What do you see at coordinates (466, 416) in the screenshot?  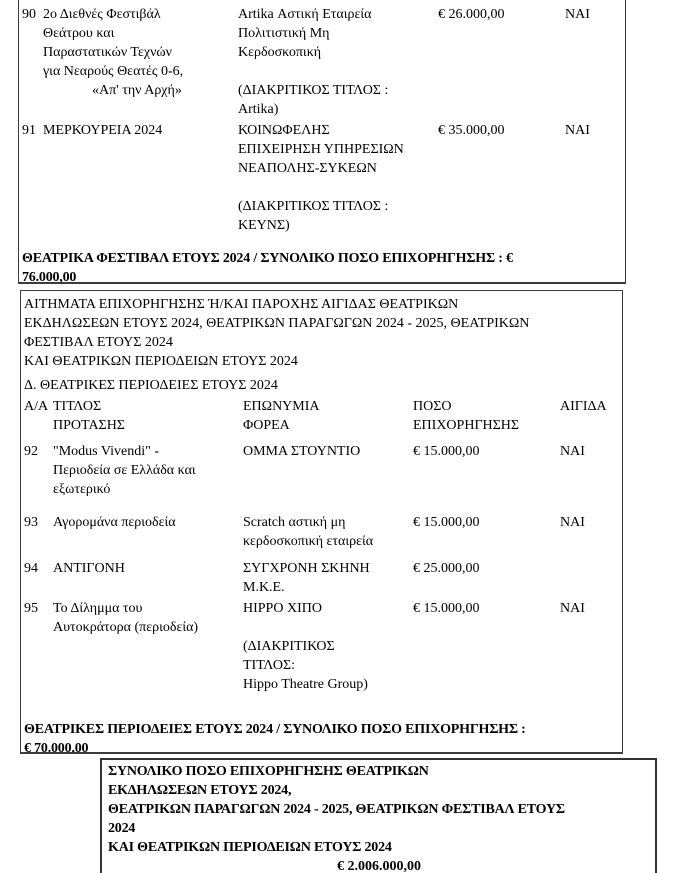 I see `header-amount: ΠΟΣΟ ΕΠΙΧΟΡΗΓΗΣΗΣ` at bounding box center [466, 416].